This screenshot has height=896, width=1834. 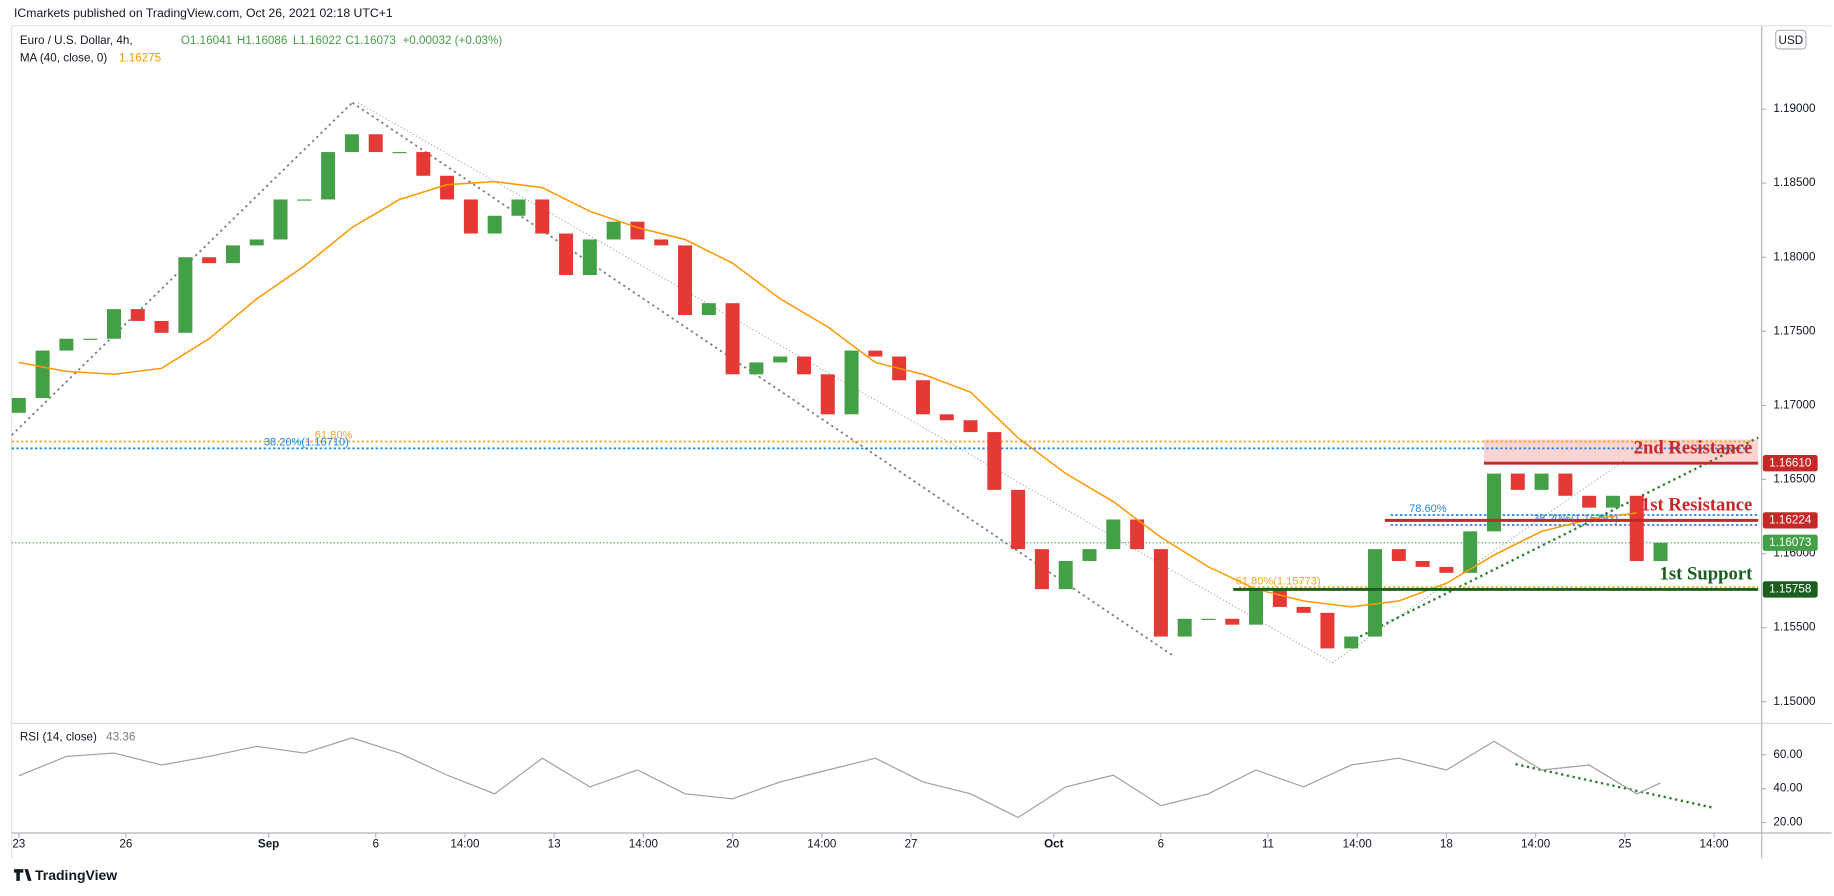 What do you see at coordinates (1268, 844) in the screenshot?
I see `x-tick-label: 11` at bounding box center [1268, 844].